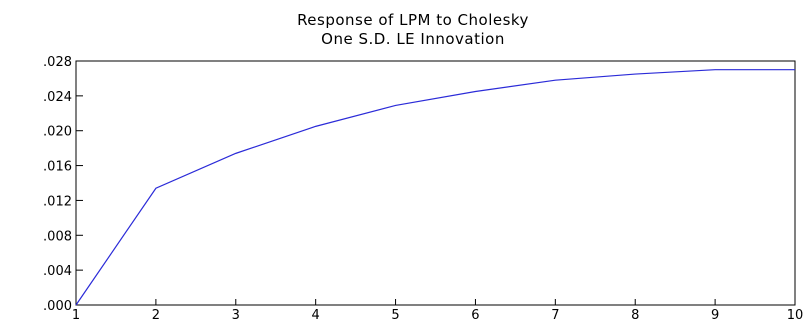  Describe the element at coordinates (57, 132) in the screenshot. I see `y-tick-label: .020` at that location.